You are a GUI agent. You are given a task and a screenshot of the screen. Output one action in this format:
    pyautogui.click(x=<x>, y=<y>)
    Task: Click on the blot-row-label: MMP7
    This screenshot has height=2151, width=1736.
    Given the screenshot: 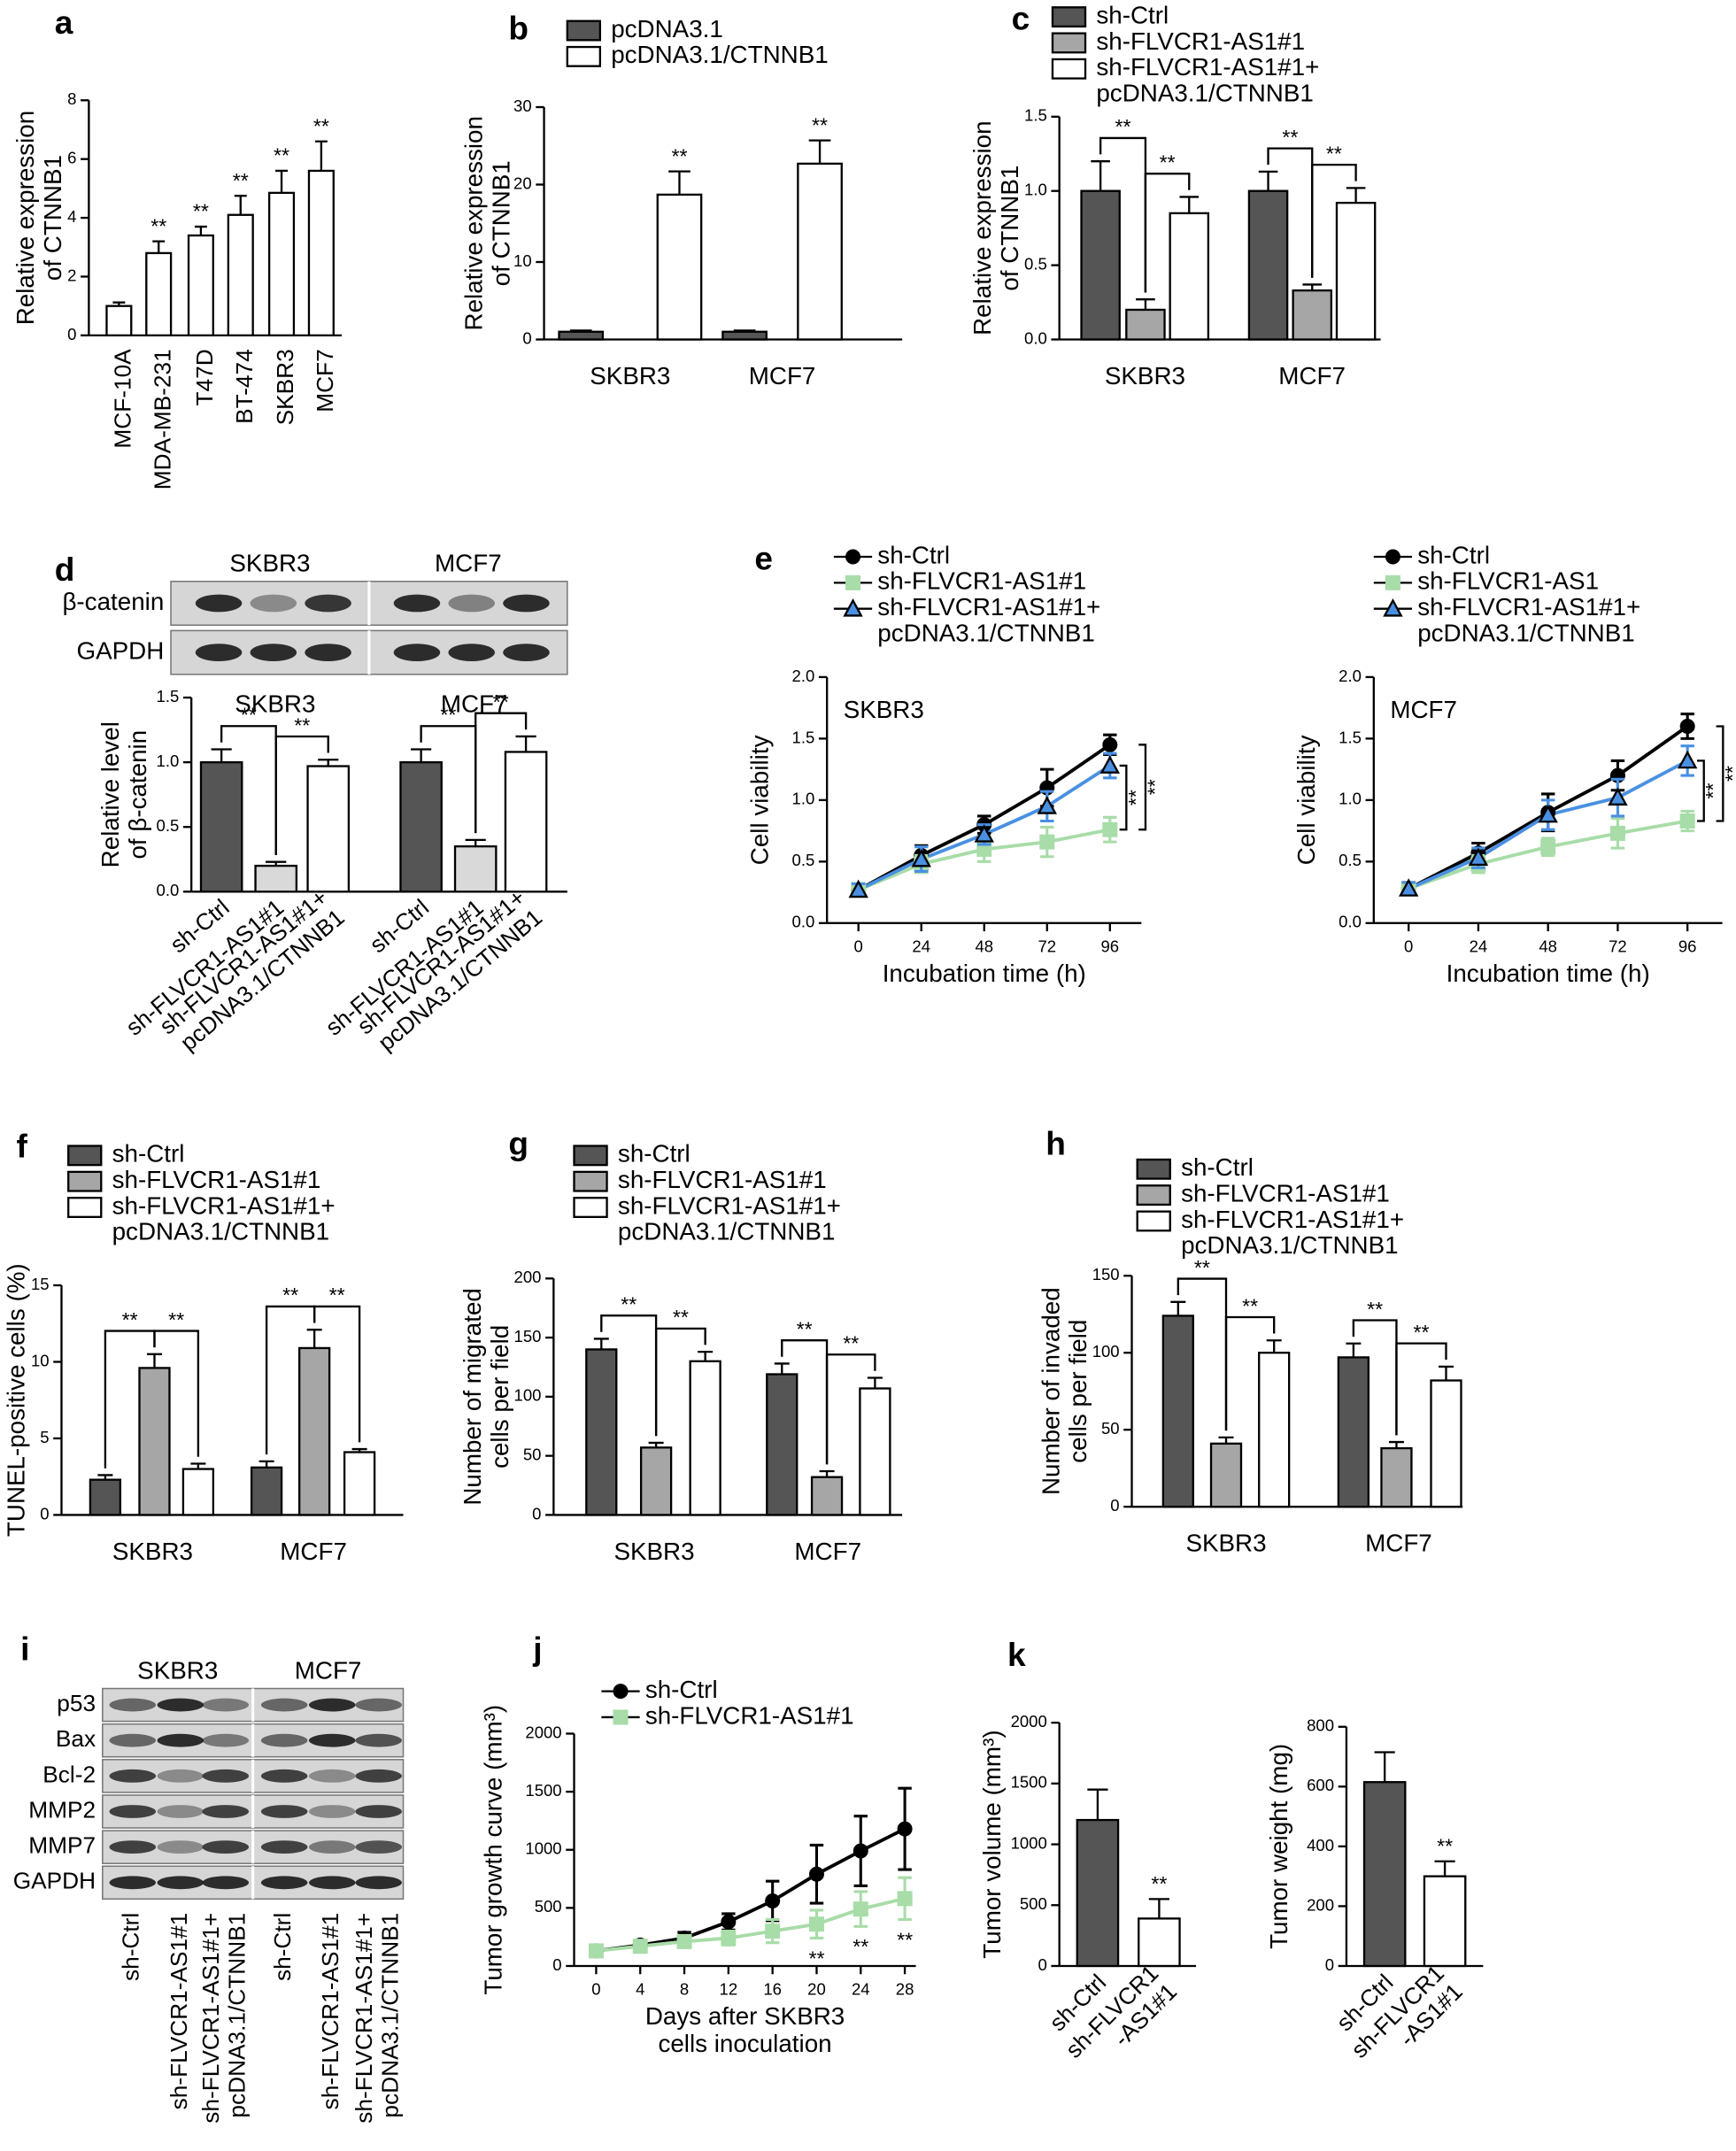 What is the action you would take?
    pyautogui.click(x=62, y=1845)
    